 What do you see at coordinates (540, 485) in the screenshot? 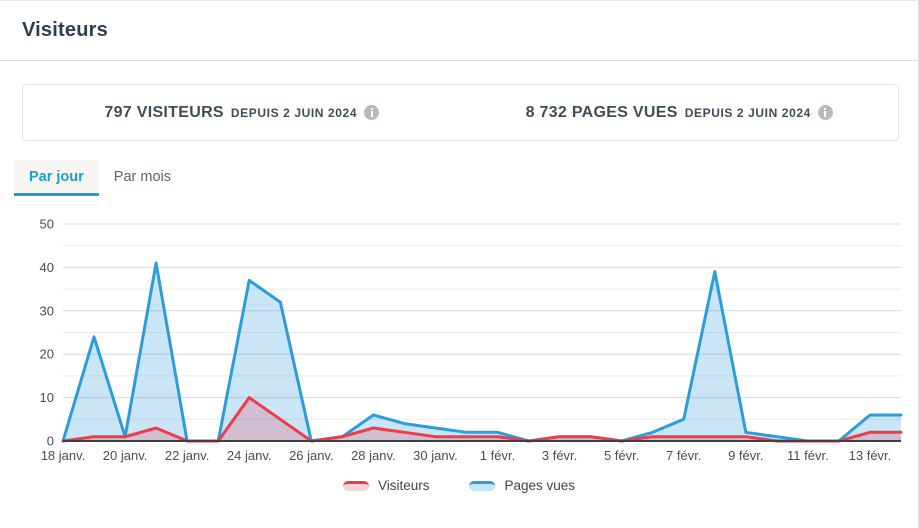
I see `legend-label: Pages vues` at bounding box center [540, 485].